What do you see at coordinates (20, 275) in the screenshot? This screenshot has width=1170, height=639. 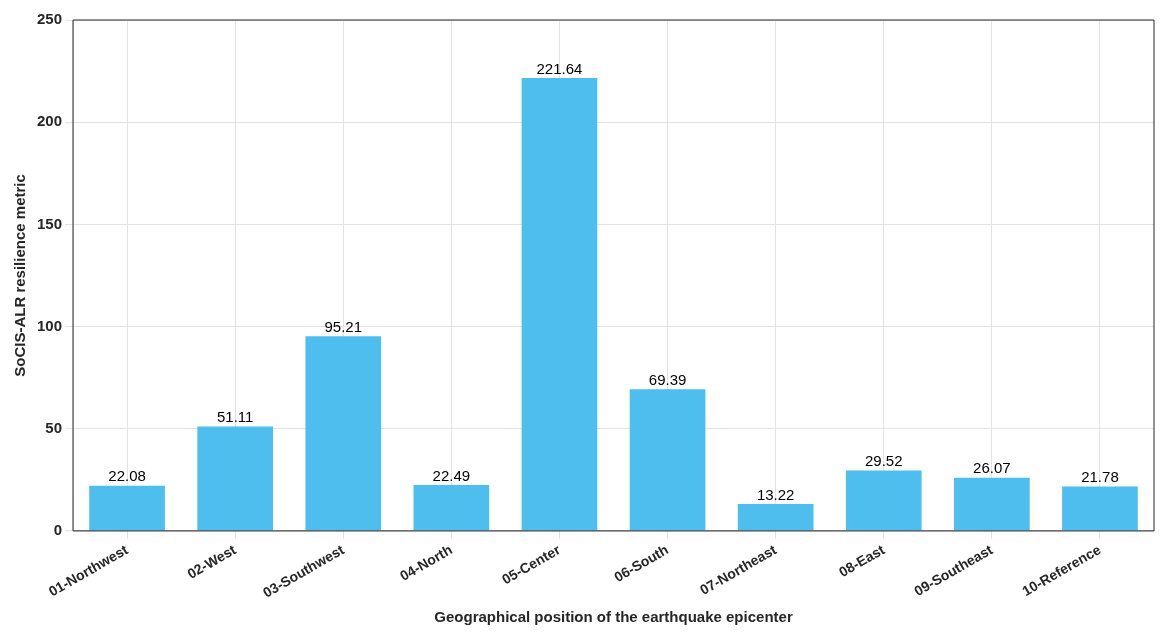 I see `y-axis-title: SoCIS-ALR resilience metric` at bounding box center [20, 275].